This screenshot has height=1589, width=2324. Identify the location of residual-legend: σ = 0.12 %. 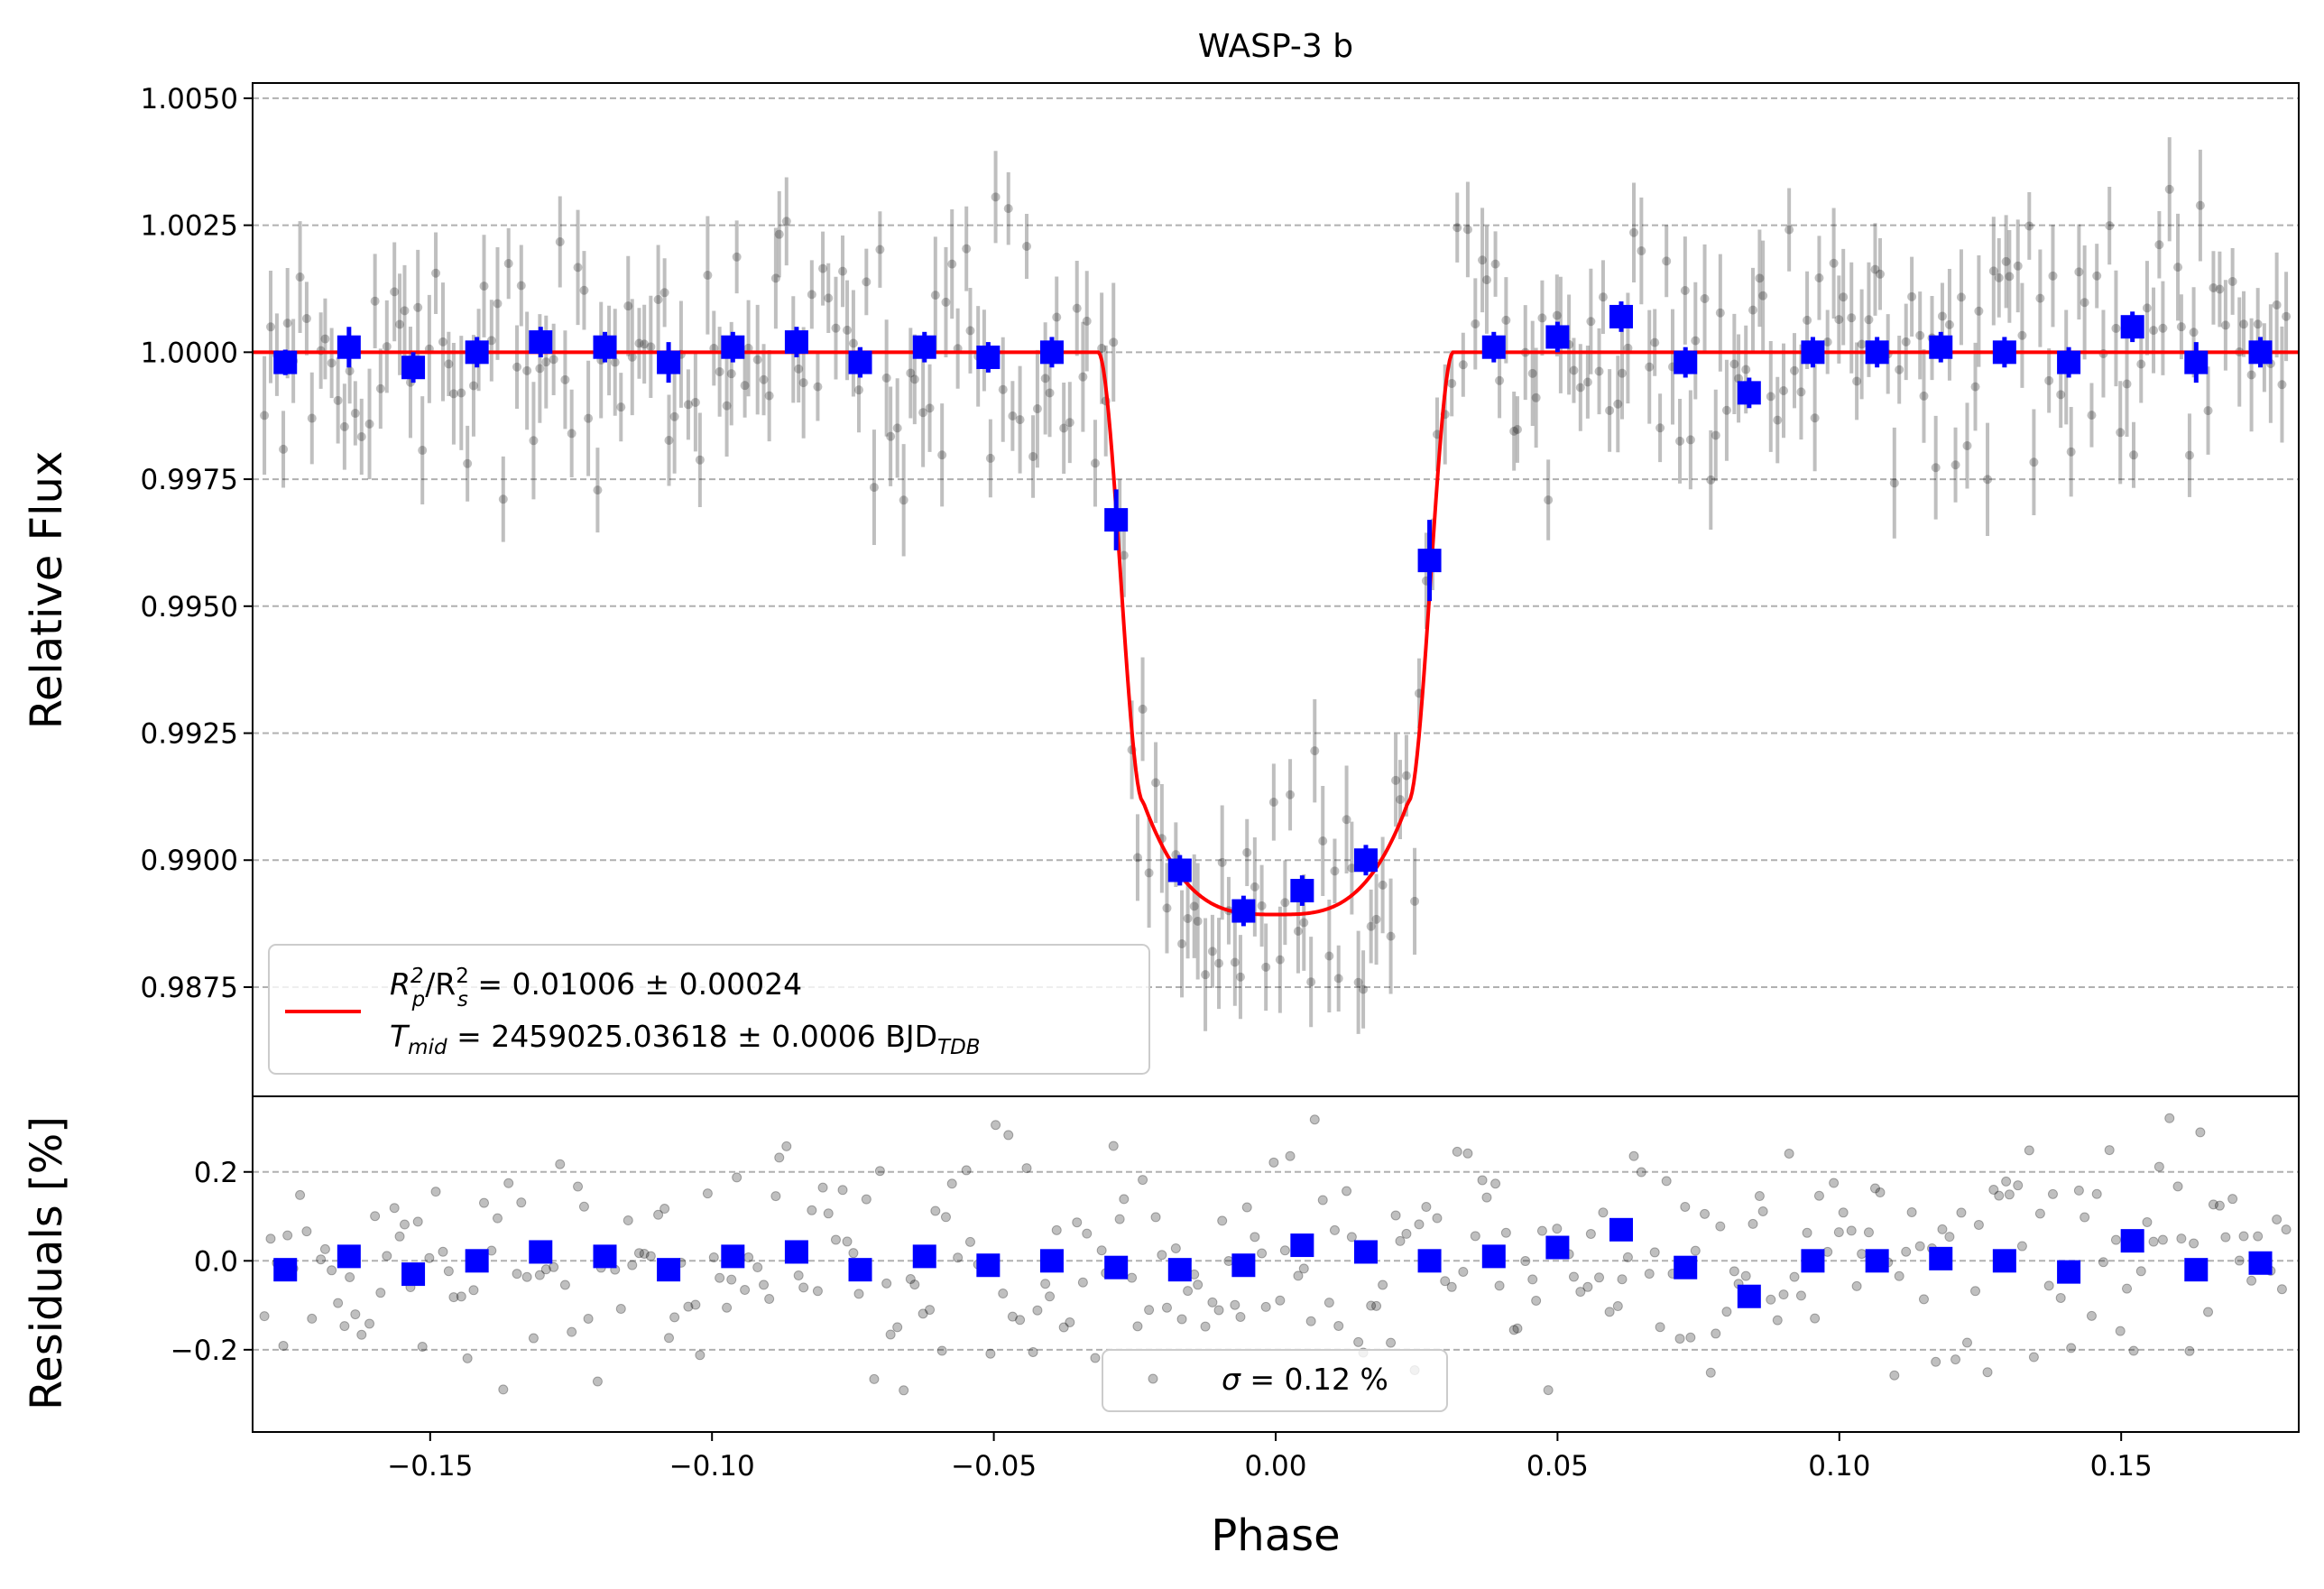
(1275, 1380).